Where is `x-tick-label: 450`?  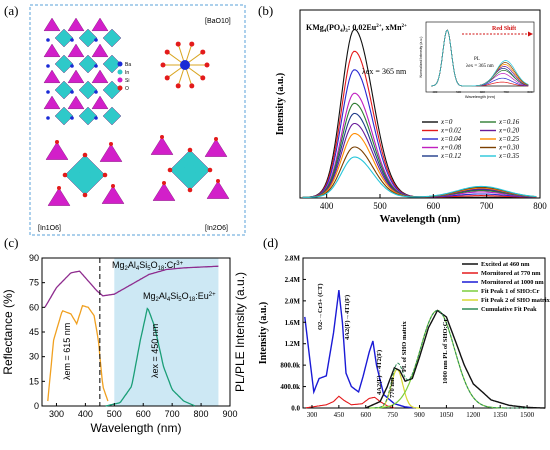
x-tick-label: 450 is located at coordinates (339, 415).